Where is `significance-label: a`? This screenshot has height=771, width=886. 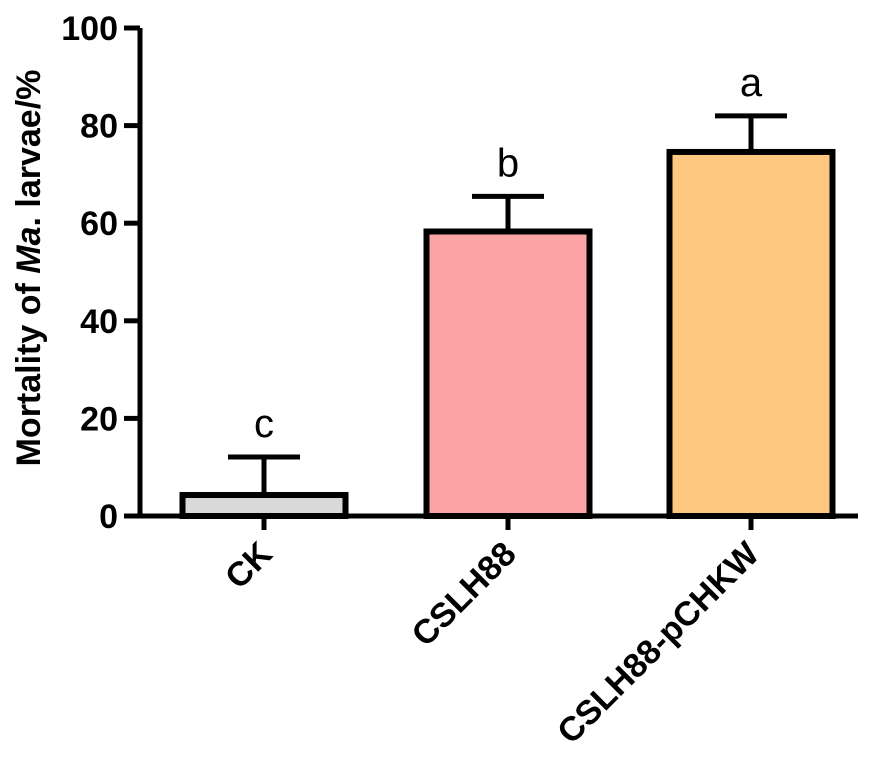
significance-label: a is located at coordinates (751, 83).